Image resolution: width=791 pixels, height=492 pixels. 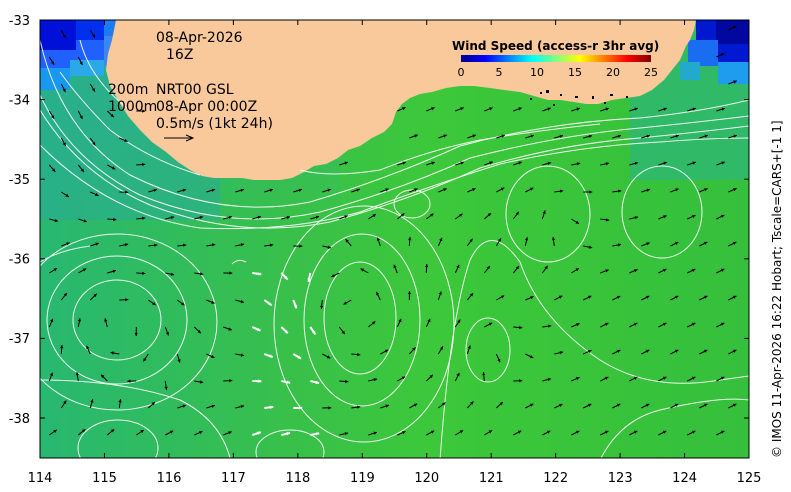 What do you see at coordinates (575, 72) in the screenshot?
I see `colorbar-tick: 15` at bounding box center [575, 72].